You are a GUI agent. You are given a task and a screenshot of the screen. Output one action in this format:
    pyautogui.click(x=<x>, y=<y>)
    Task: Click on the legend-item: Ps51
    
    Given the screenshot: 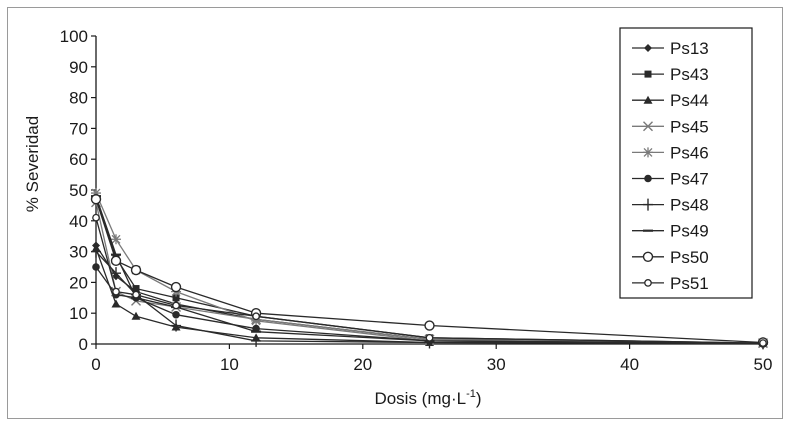 What is the action you would take?
    pyautogui.click(x=670, y=283)
    